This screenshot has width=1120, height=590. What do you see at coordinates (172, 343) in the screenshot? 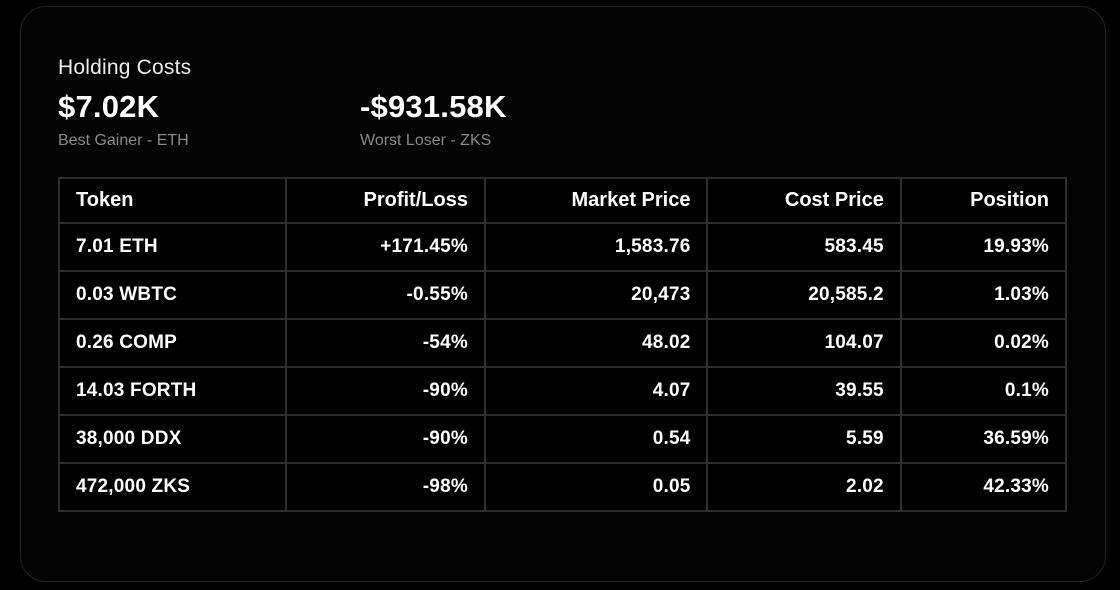
I see `cell-token: 0.26 COMP` at bounding box center [172, 343].